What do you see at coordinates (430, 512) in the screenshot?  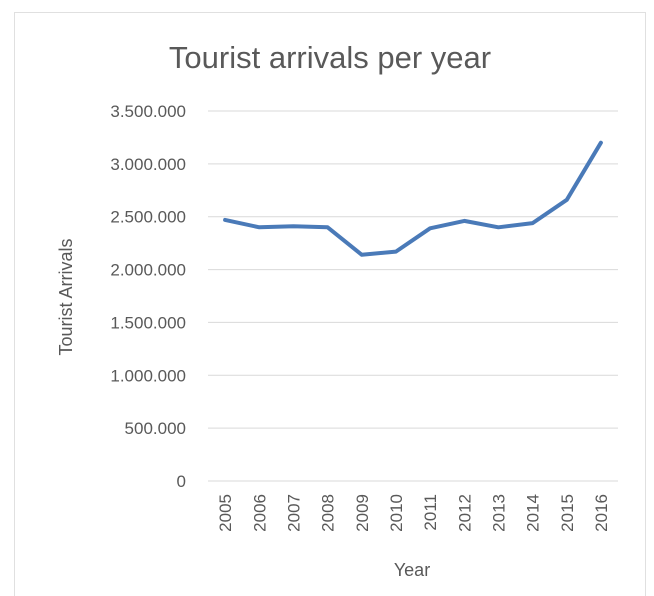 I see `x-tick-label: 2011` at bounding box center [430, 512].